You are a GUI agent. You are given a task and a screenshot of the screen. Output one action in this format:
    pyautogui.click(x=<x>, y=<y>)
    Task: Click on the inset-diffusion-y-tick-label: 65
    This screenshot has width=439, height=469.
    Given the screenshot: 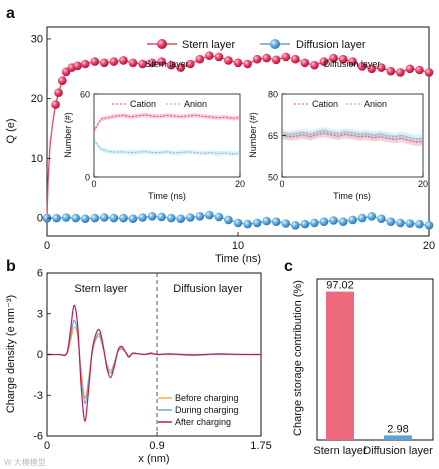 What is the action you would take?
    pyautogui.click(x=273, y=136)
    